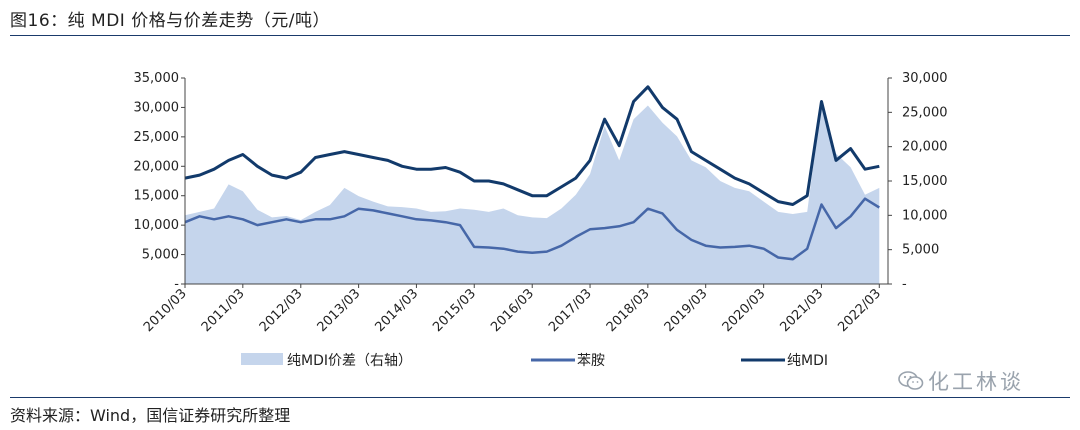 This screenshot has height=430, width=1080. What do you see at coordinates (925, 78) in the screenshot?
I see `y-right-tick-label: 30,000` at bounding box center [925, 78].